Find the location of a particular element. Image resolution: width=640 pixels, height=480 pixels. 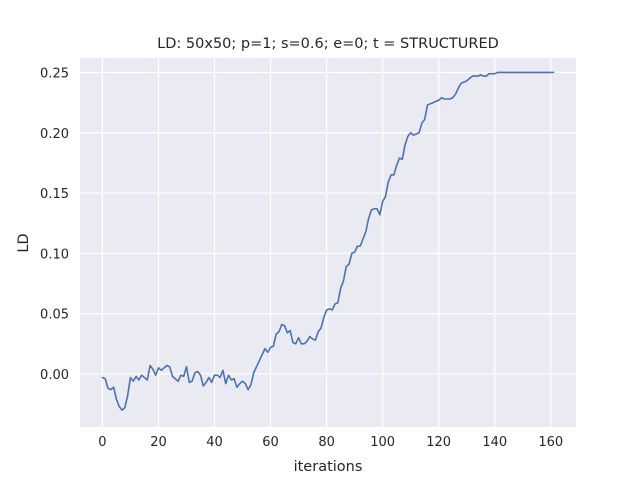

x-tick-label: 140 is located at coordinates (494, 442).